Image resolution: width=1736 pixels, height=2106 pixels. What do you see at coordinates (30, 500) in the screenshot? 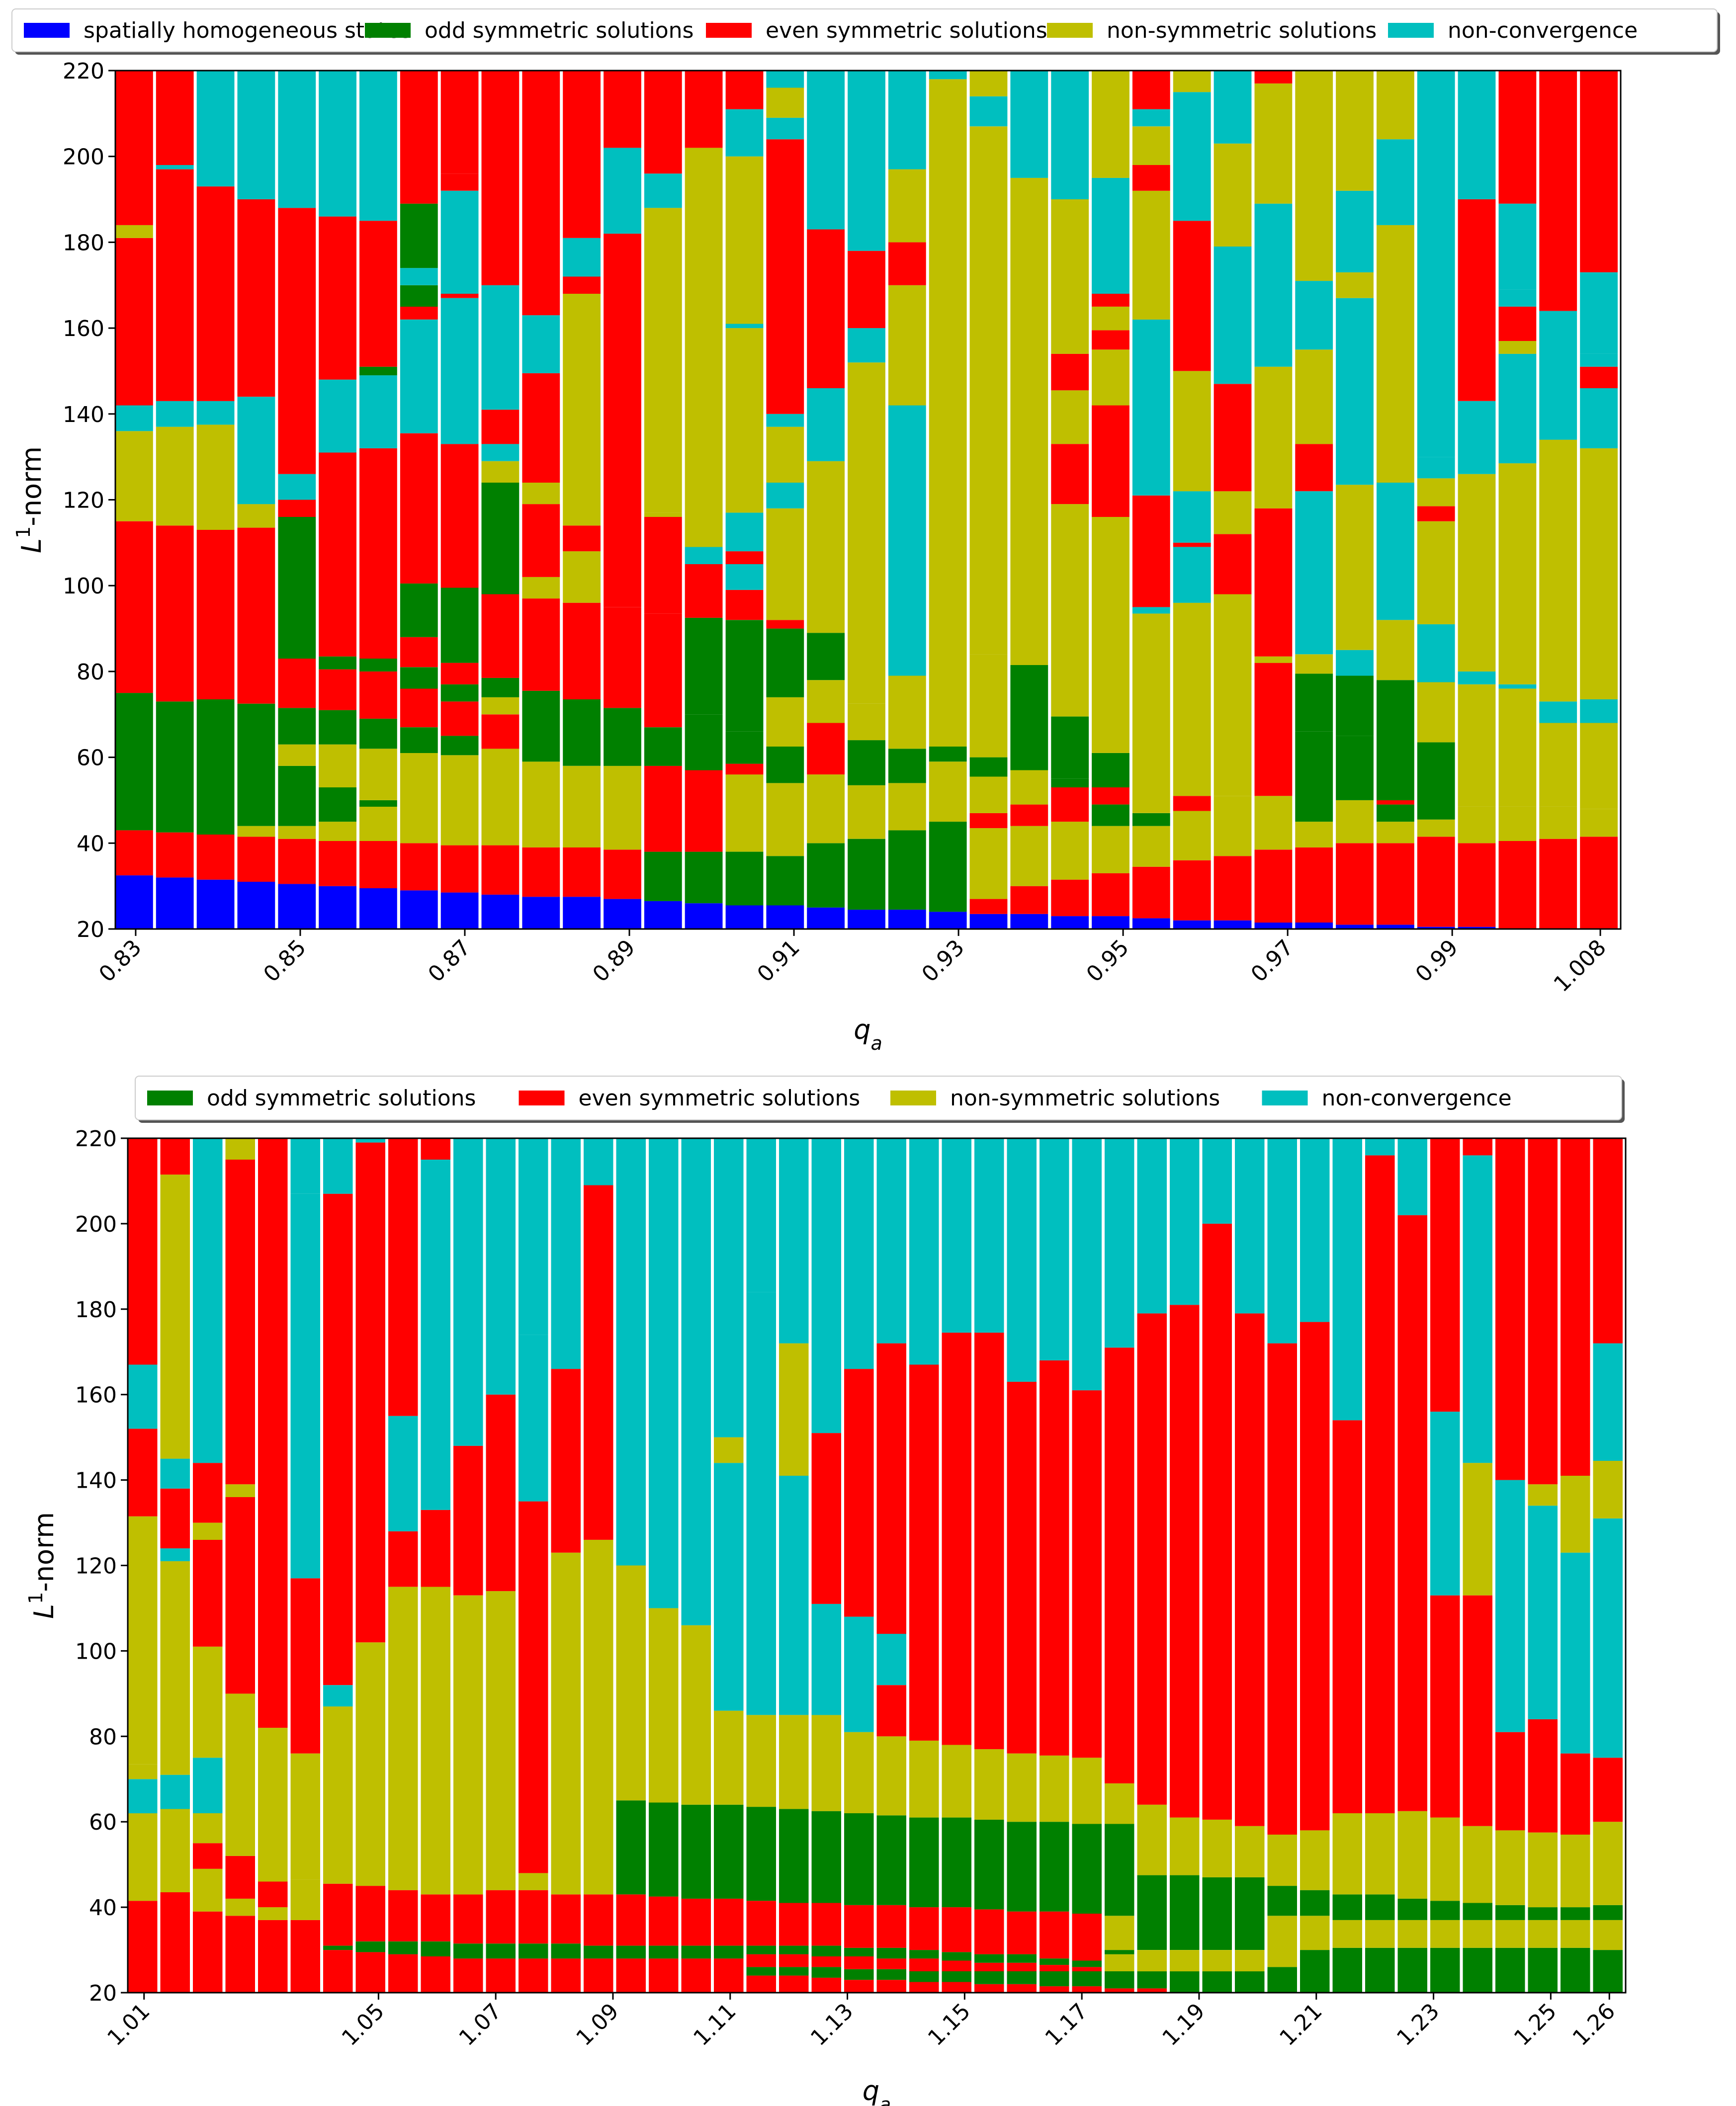
I see `y-axis-label: L1-norm` at bounding box center [30, 500].